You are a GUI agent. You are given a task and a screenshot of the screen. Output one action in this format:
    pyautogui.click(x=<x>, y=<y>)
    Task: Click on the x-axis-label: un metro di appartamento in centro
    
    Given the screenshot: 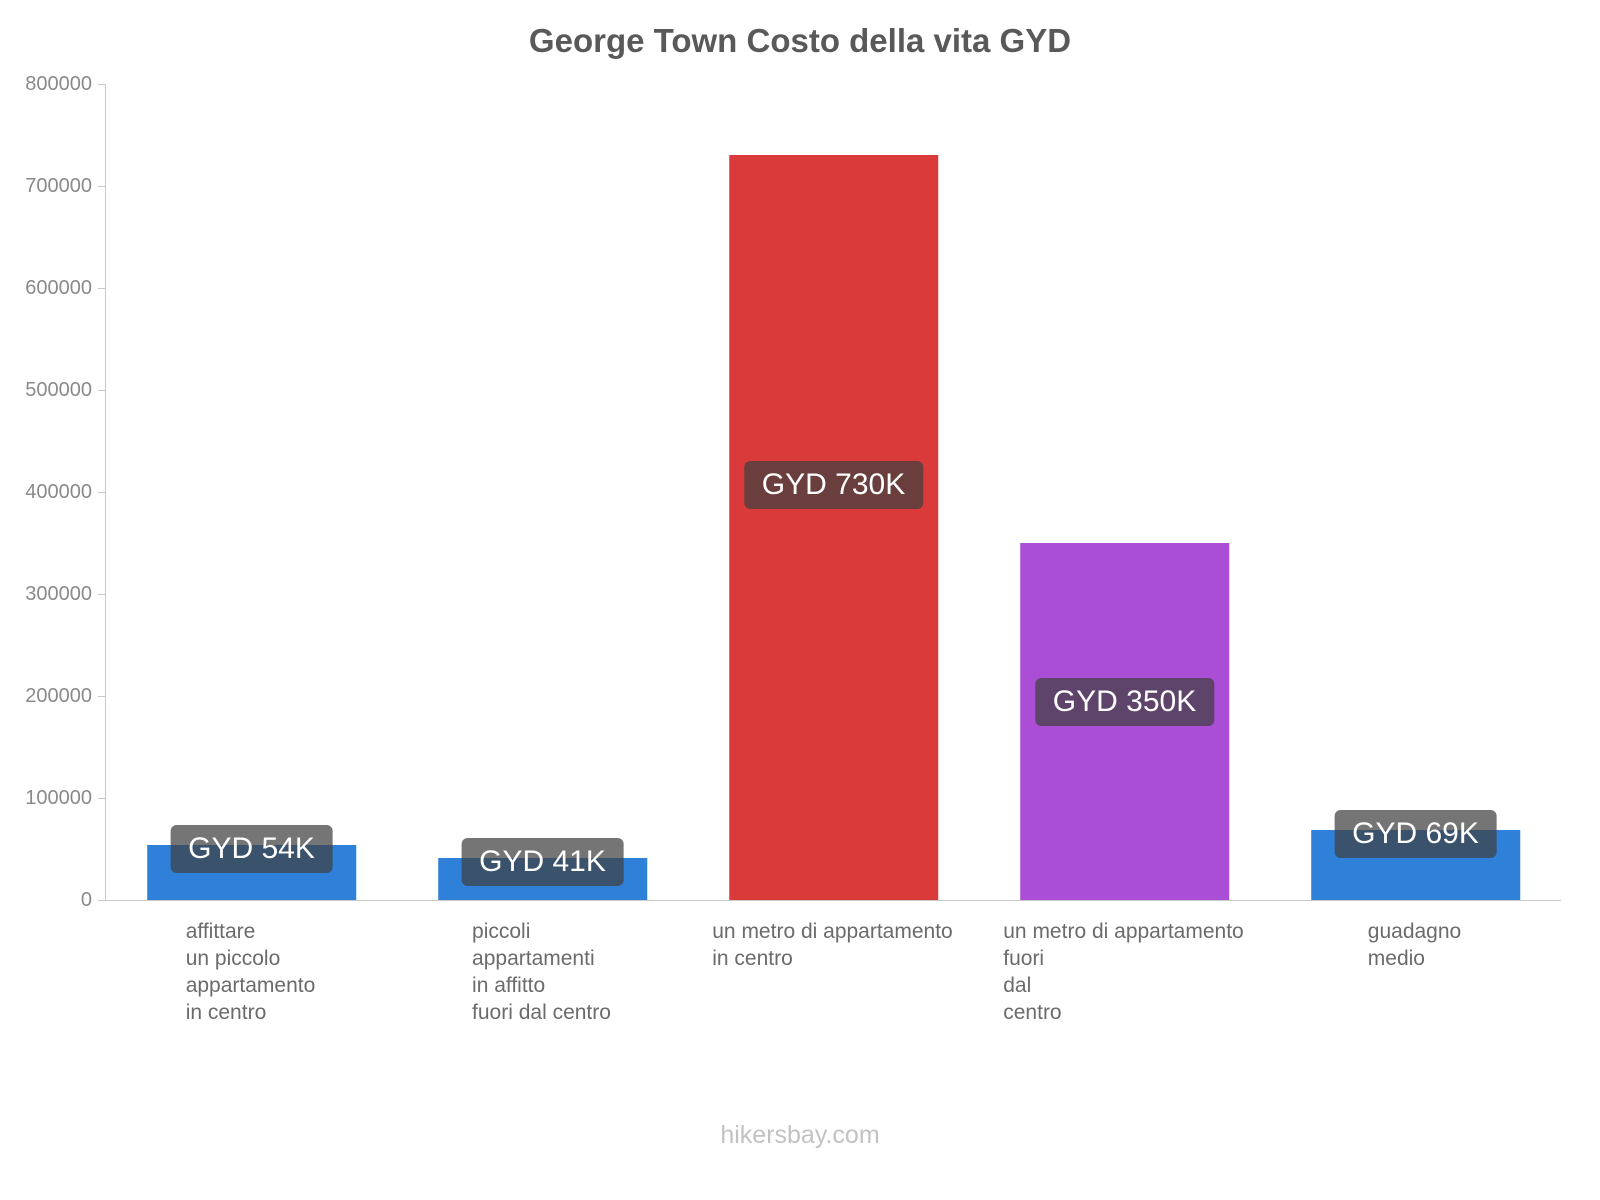 What is the action you would take?
    pyautogui.click(x=832, y=972)
    